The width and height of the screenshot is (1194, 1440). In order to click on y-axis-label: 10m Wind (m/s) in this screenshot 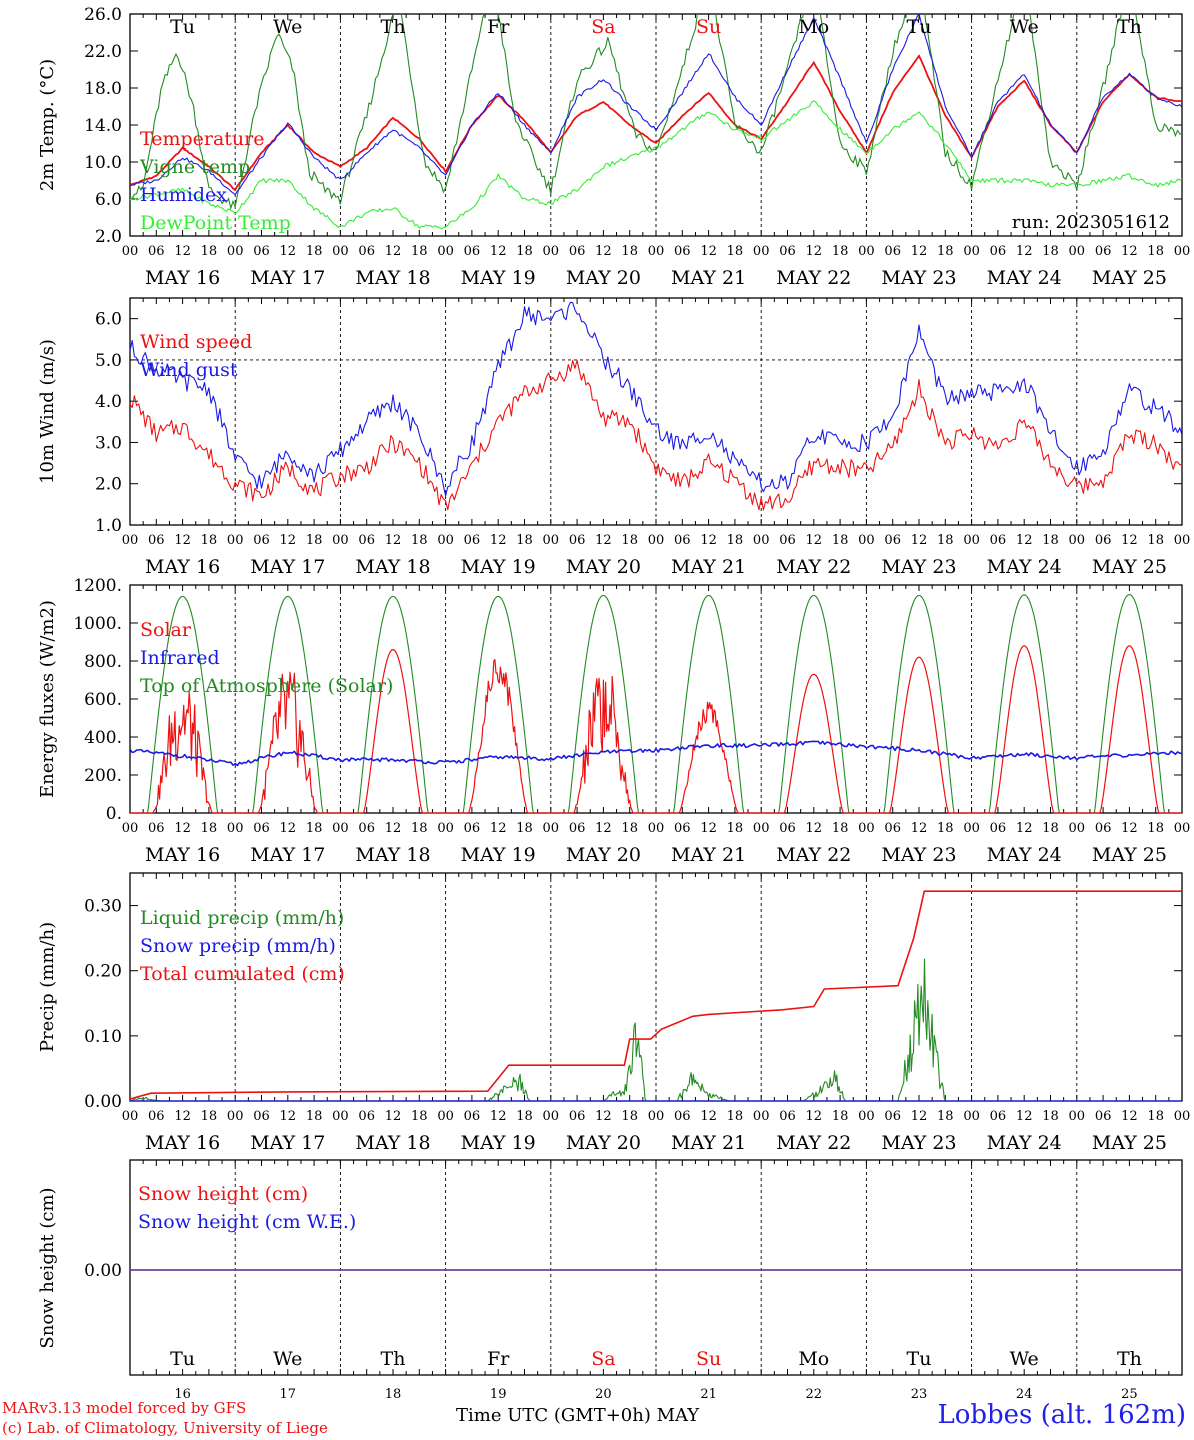, I will do `click(47, 411)`.